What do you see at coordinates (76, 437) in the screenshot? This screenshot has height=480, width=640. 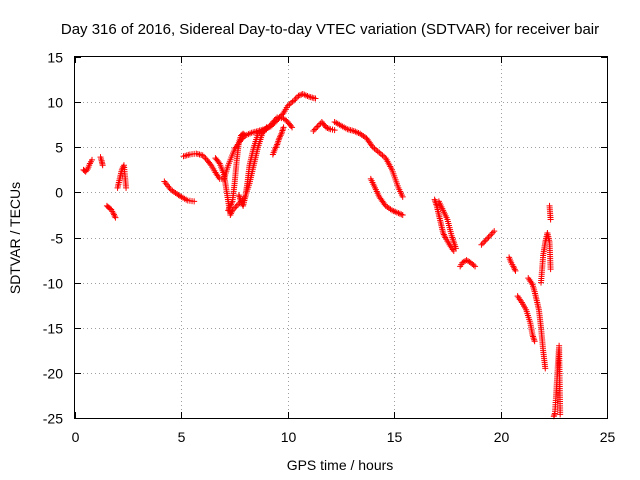 I see `x-tick-label: 0` at bounding box center [76, 437].